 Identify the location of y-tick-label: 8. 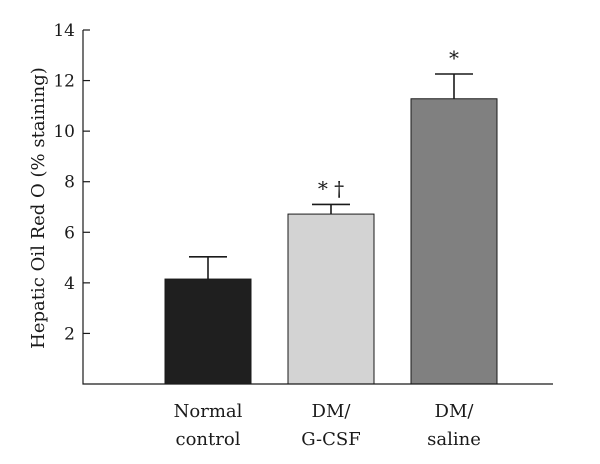
(69, 183).